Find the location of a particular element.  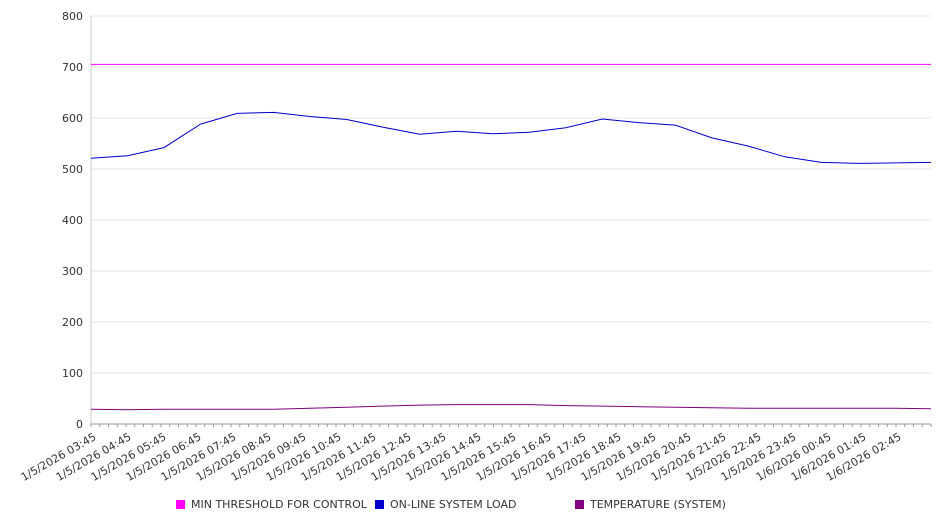

legend-item-min-threshold: MIN THRESHOLD FOR CONTROL is located at coordinates (271, 504).